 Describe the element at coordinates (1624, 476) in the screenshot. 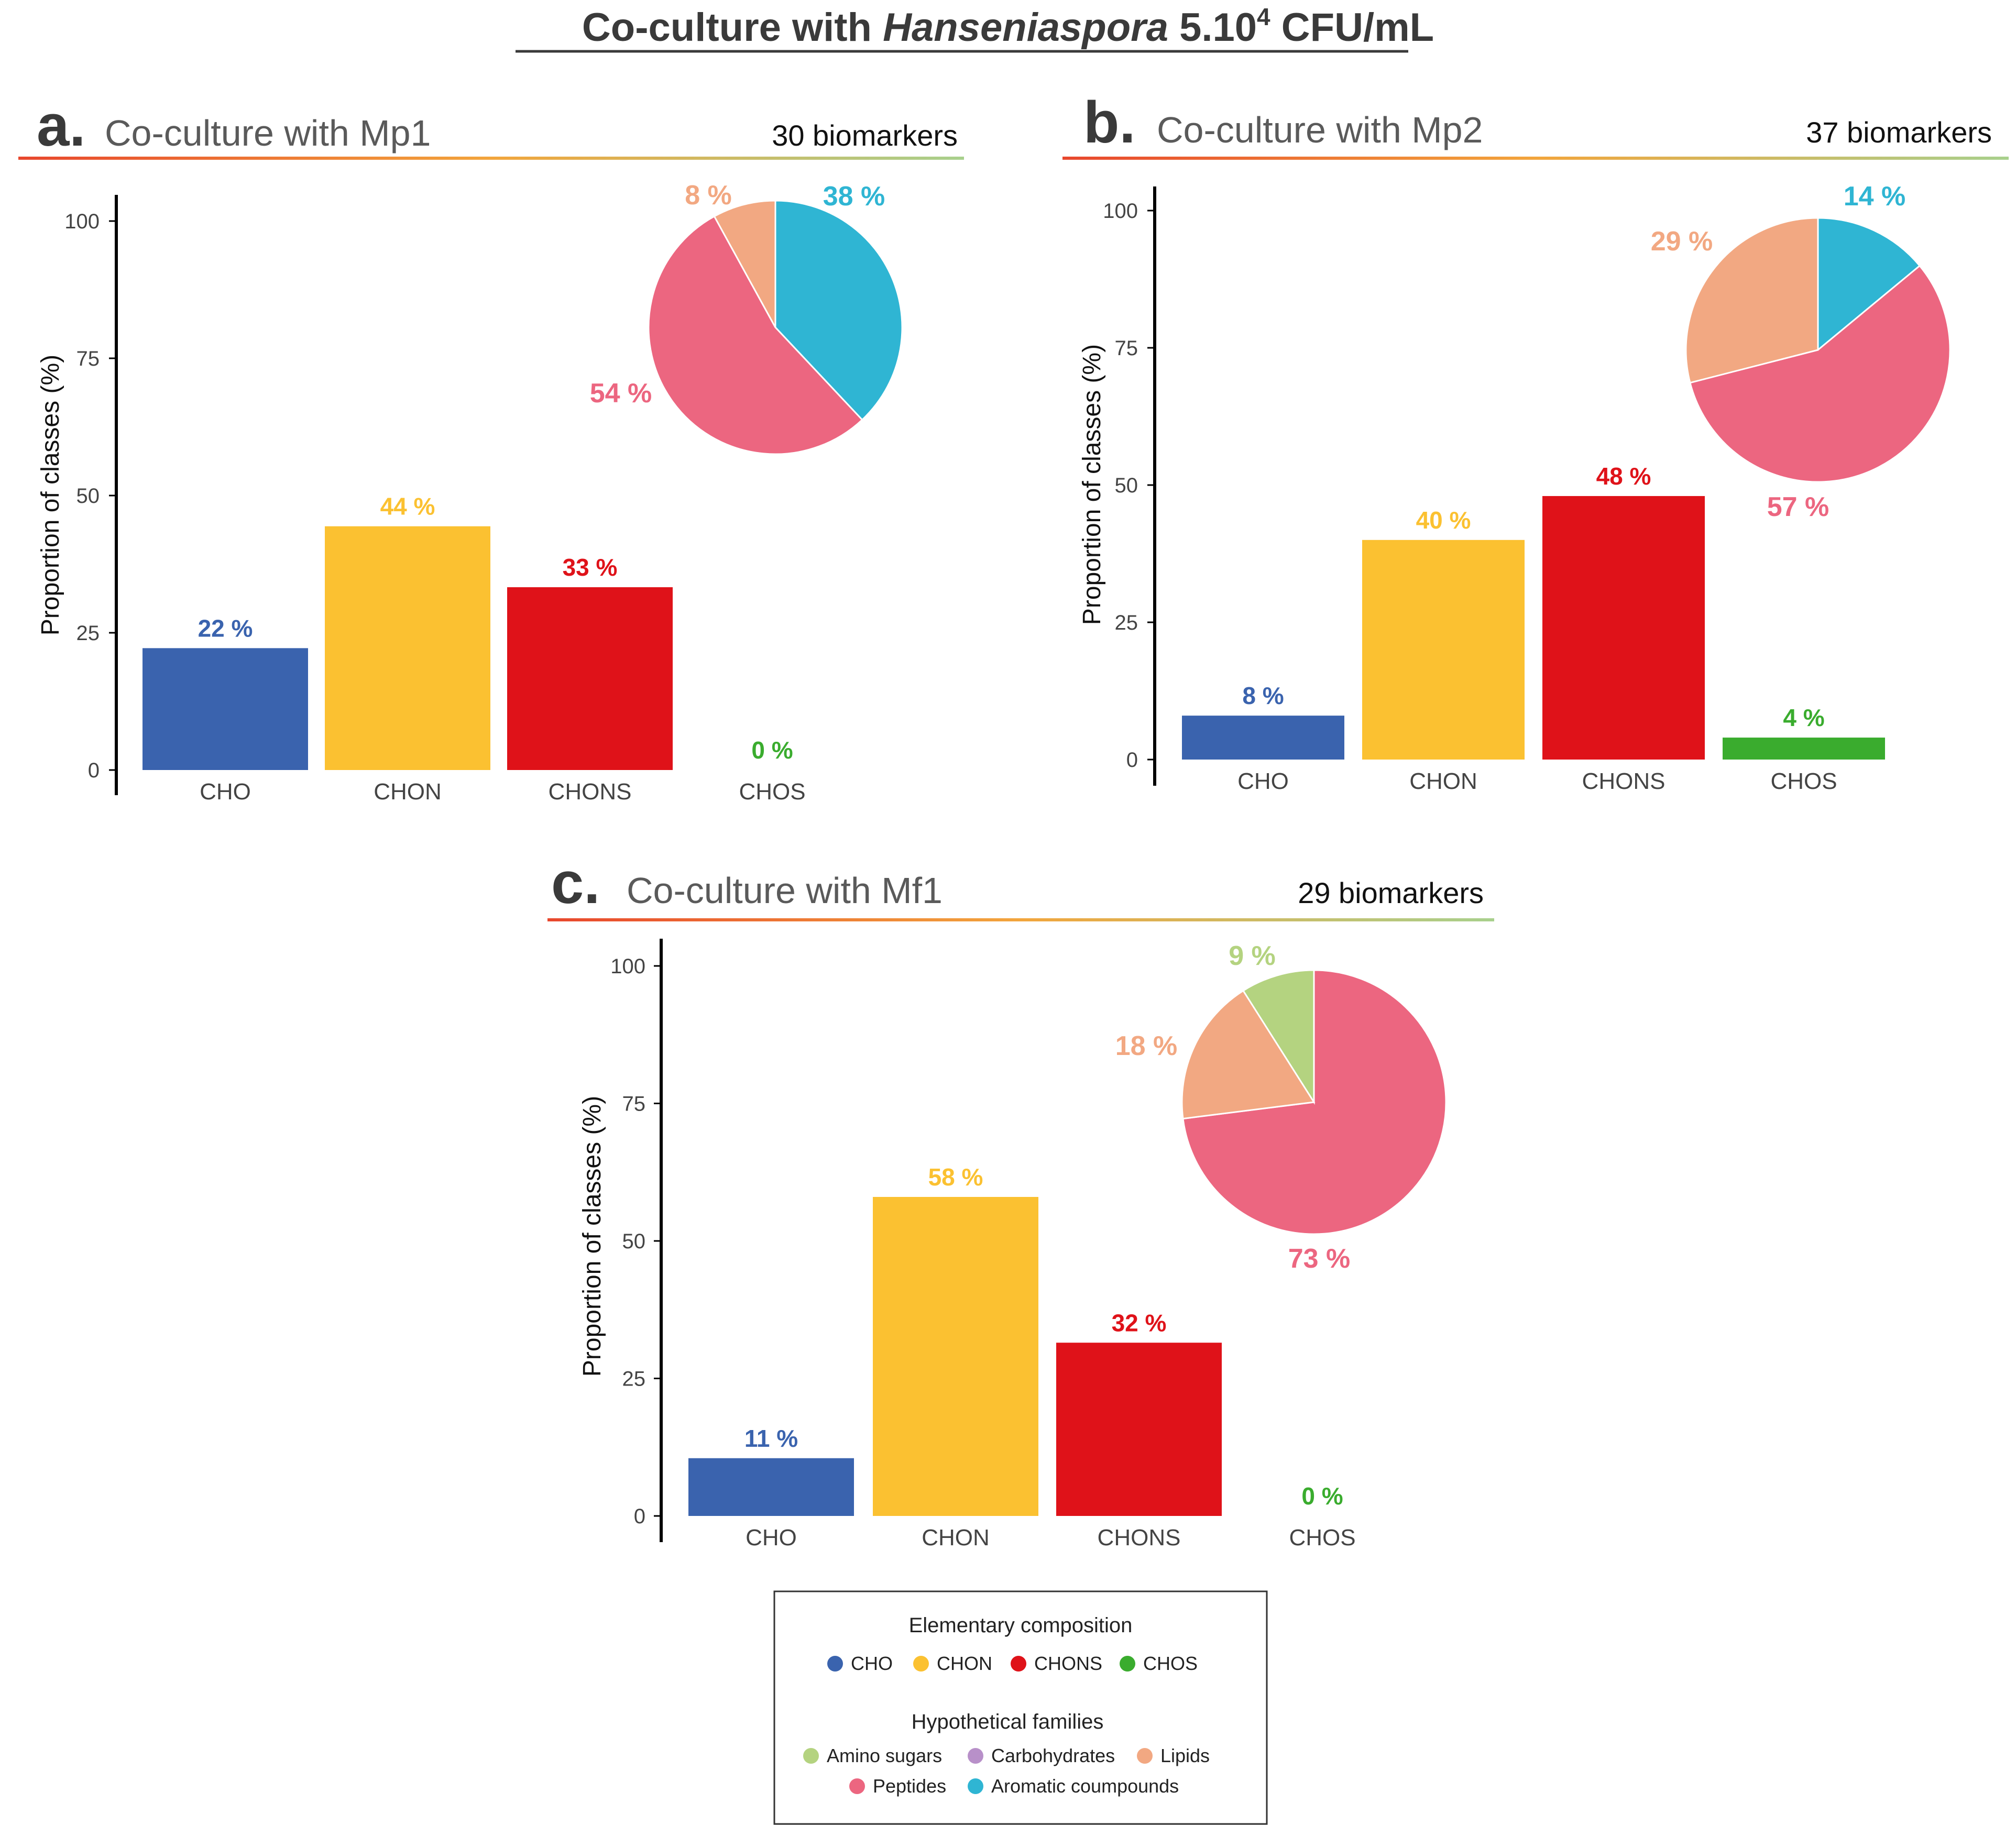

I see `bar-value-label: 48 %` at that location.